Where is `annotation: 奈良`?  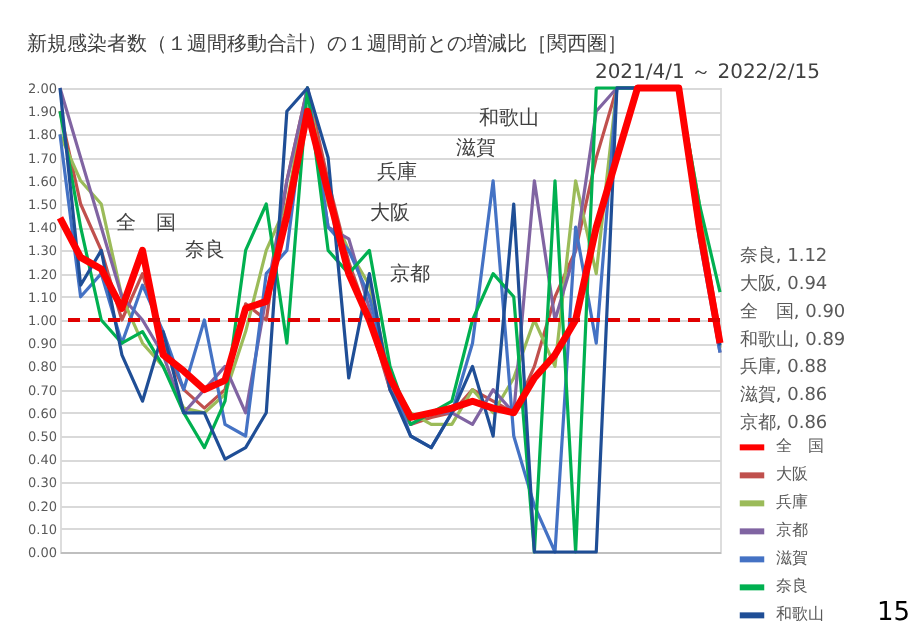 annotation: 奈良 is located at coordinates (205, 250).